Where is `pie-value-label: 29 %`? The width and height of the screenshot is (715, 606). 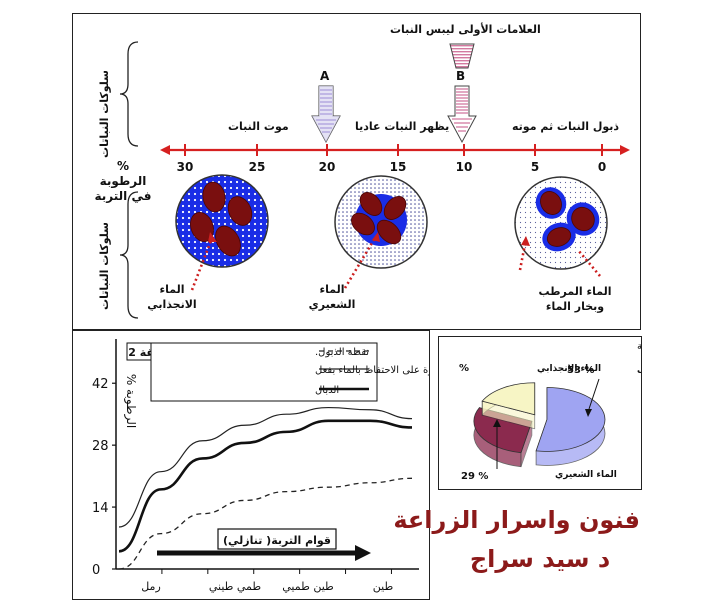
pie-value-label: 29 % is located at coordinates (474, 476).